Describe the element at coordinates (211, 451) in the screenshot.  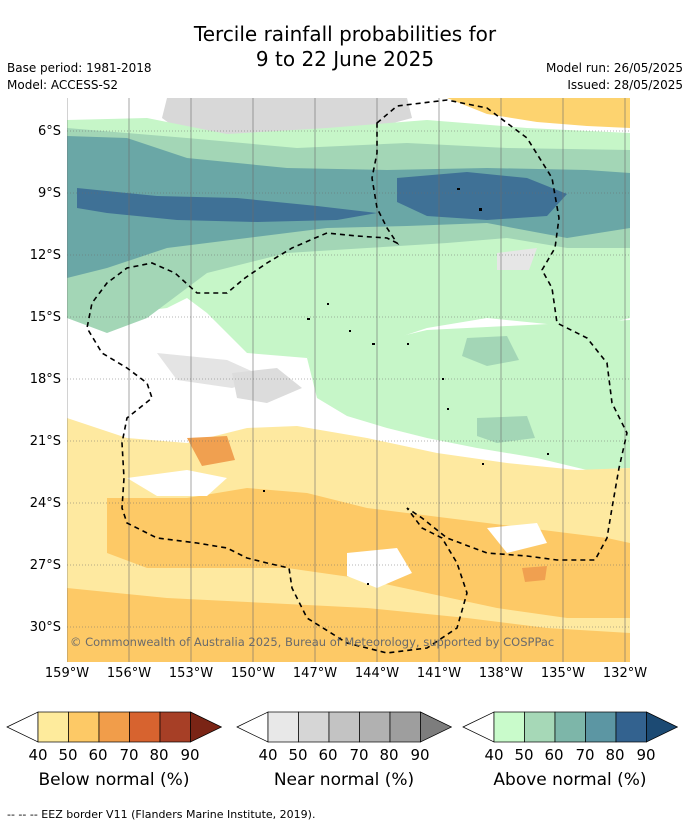
I see `below-normal-patch-orange` at that location.